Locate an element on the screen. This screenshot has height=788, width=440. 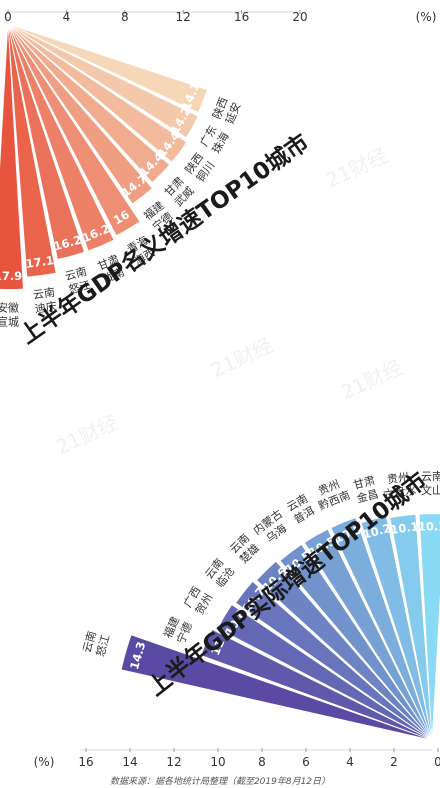
category-label: 贵州 is located at coordinates (397, 479).